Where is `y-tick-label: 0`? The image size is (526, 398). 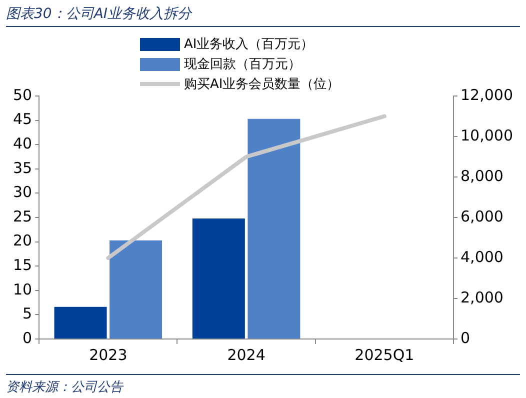 y-tick-label: 0 is located at coordinates (27, 337).